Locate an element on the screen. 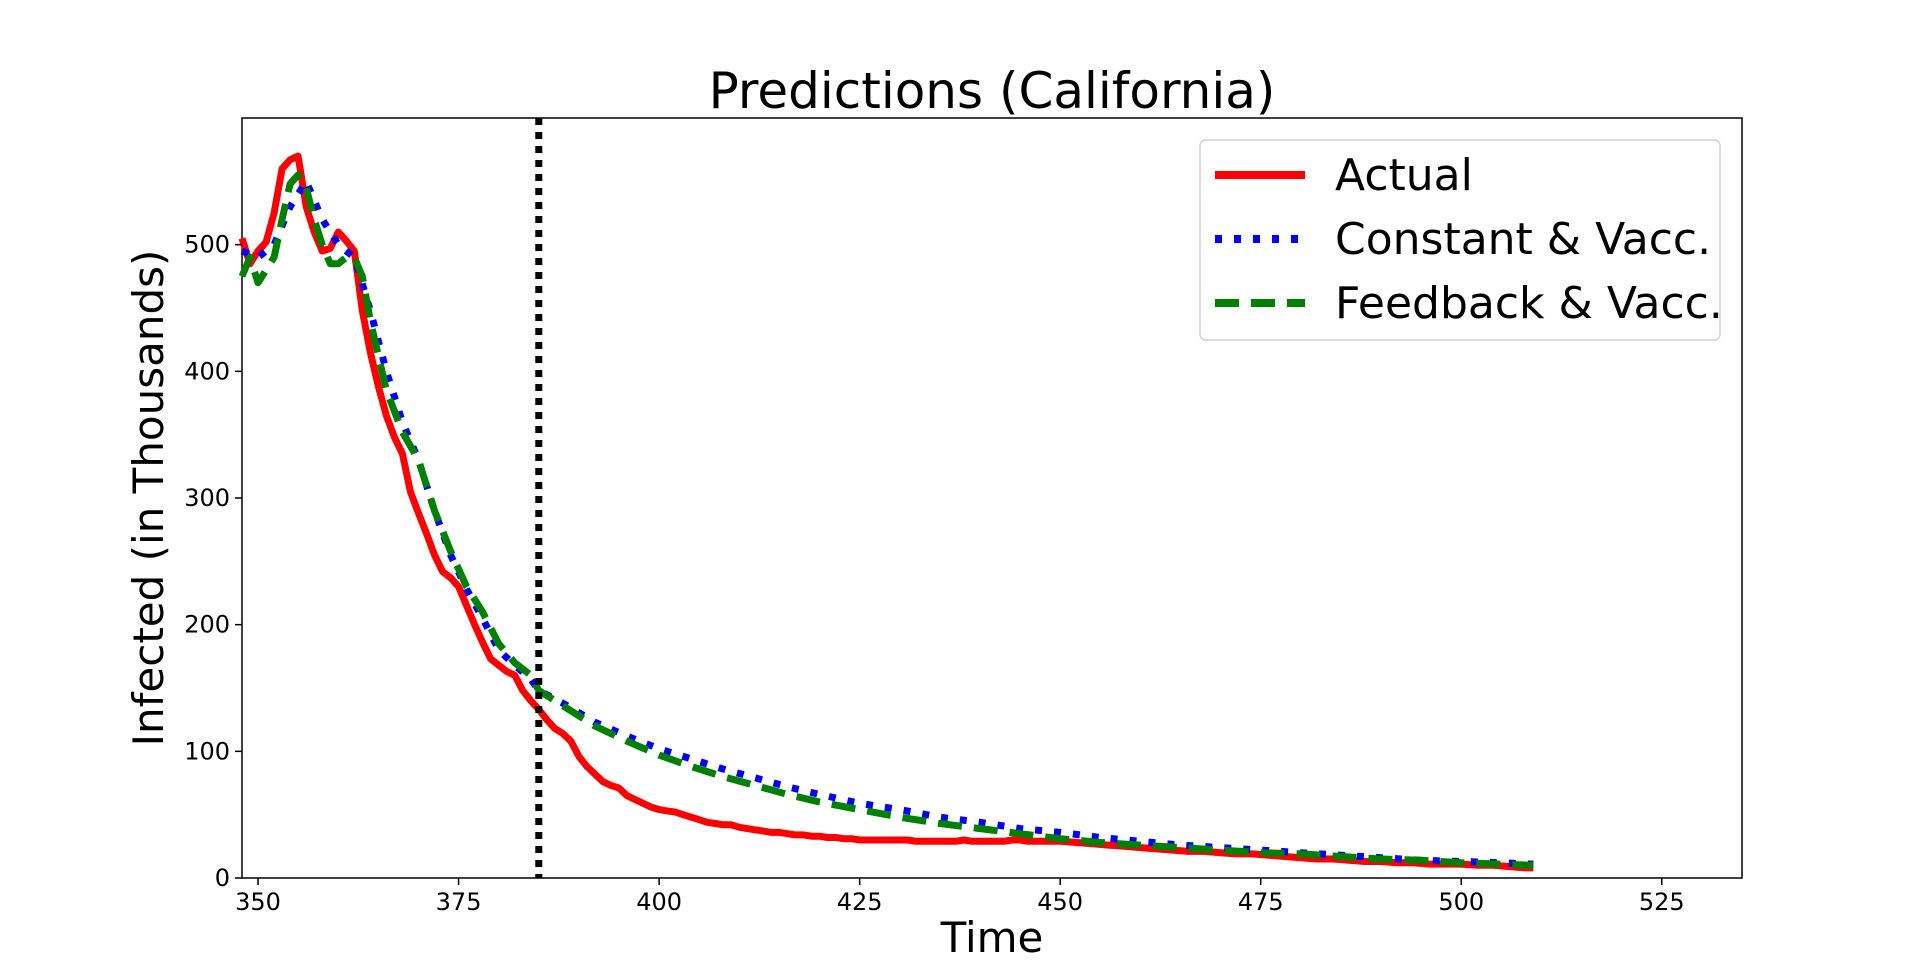  x-tick-label: 375 is located at coordinates (459, 902).